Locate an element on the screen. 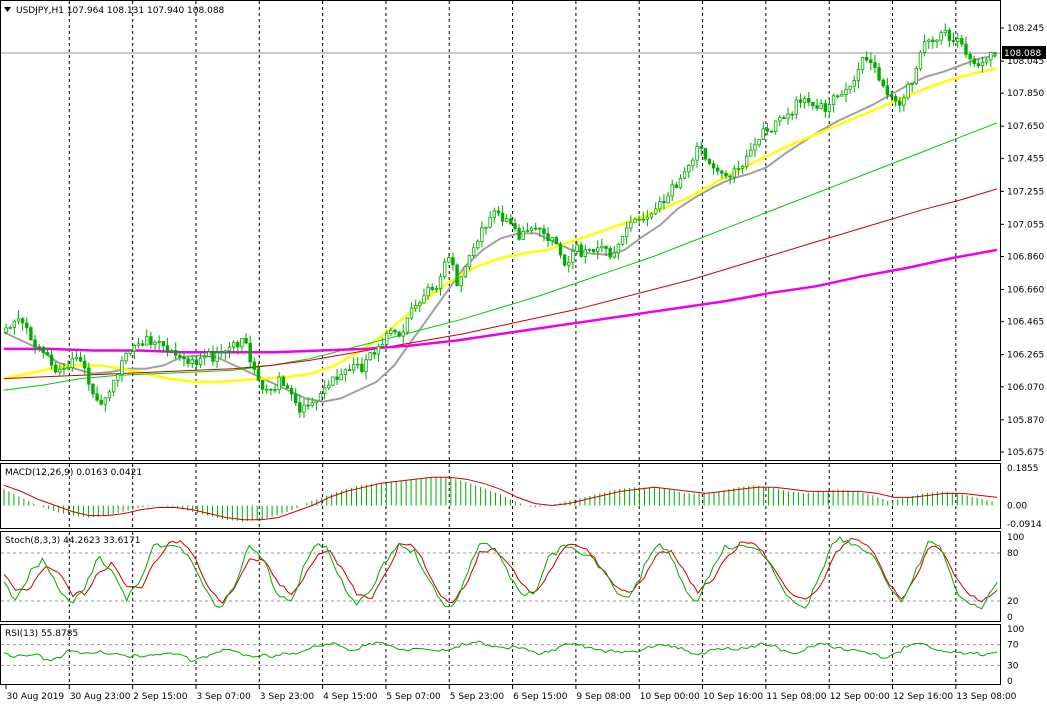 This screenshot has width=1047, height=707. stoch-axis-label: 80 is located at coordinates (1013, 554).